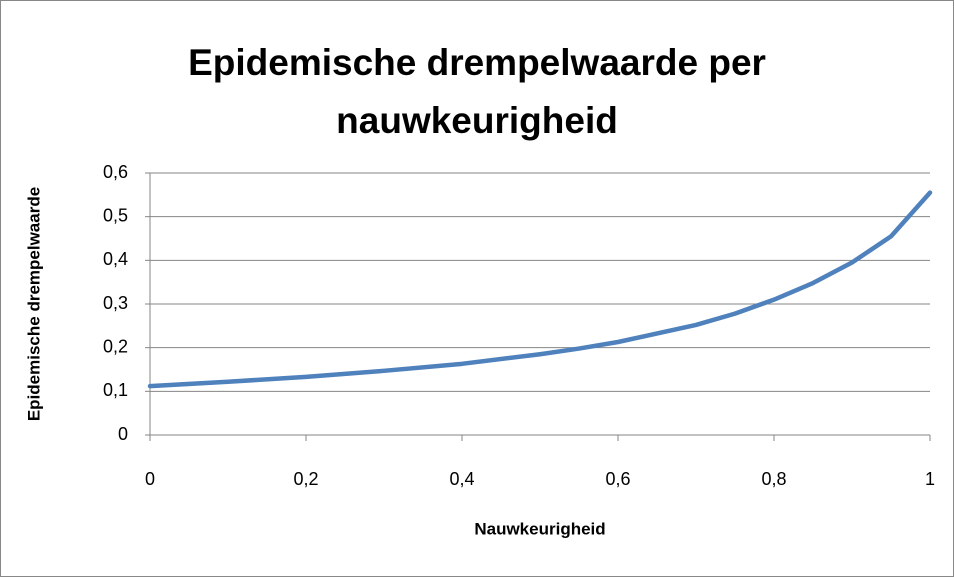 Image resolution: width=954 pixels, height=577 pixels. What do you see at coordinates (115, 303) in the screenshot?
I see `y-tick-label: 0,3` at bounding box center [115, 303].